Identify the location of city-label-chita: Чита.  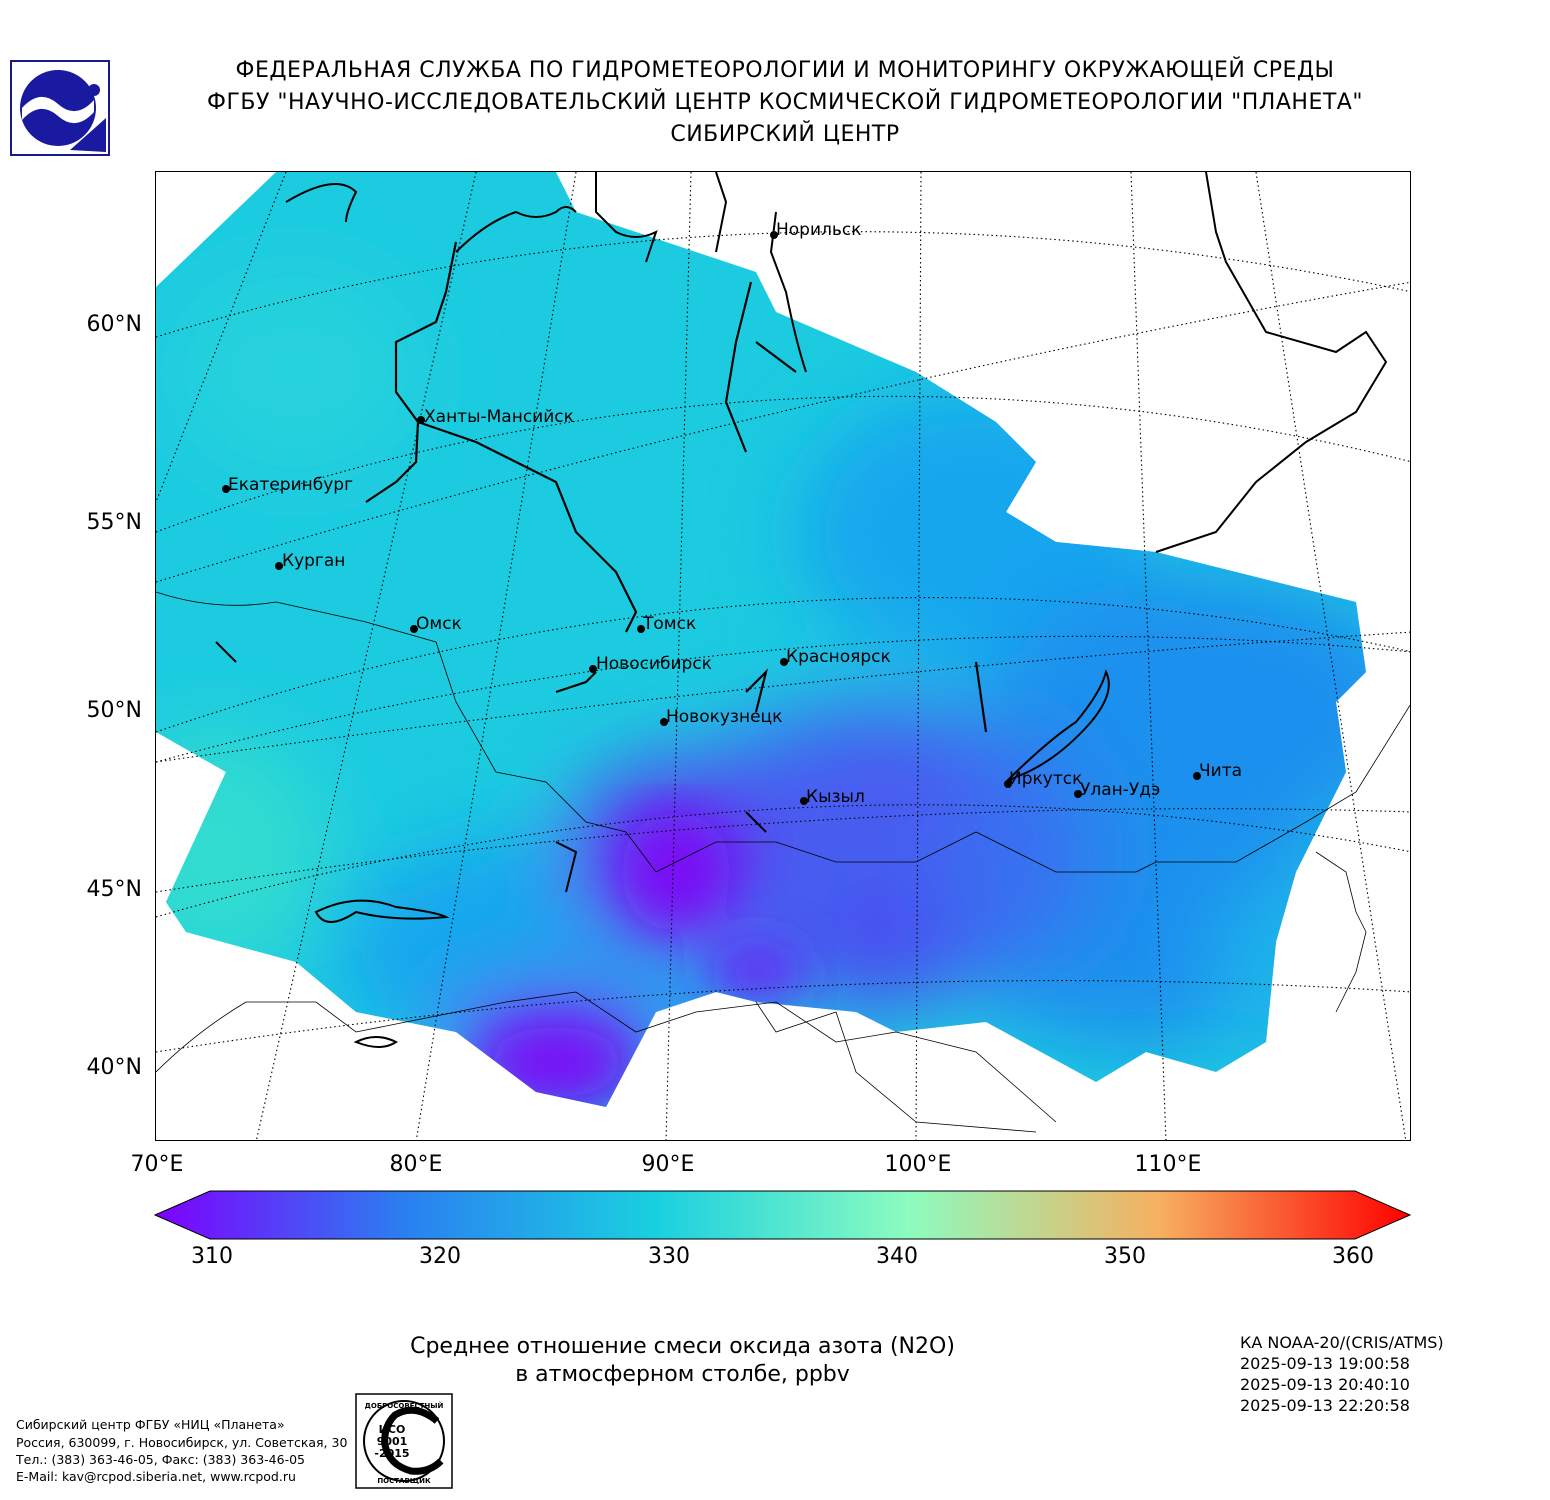
(1220, 771).